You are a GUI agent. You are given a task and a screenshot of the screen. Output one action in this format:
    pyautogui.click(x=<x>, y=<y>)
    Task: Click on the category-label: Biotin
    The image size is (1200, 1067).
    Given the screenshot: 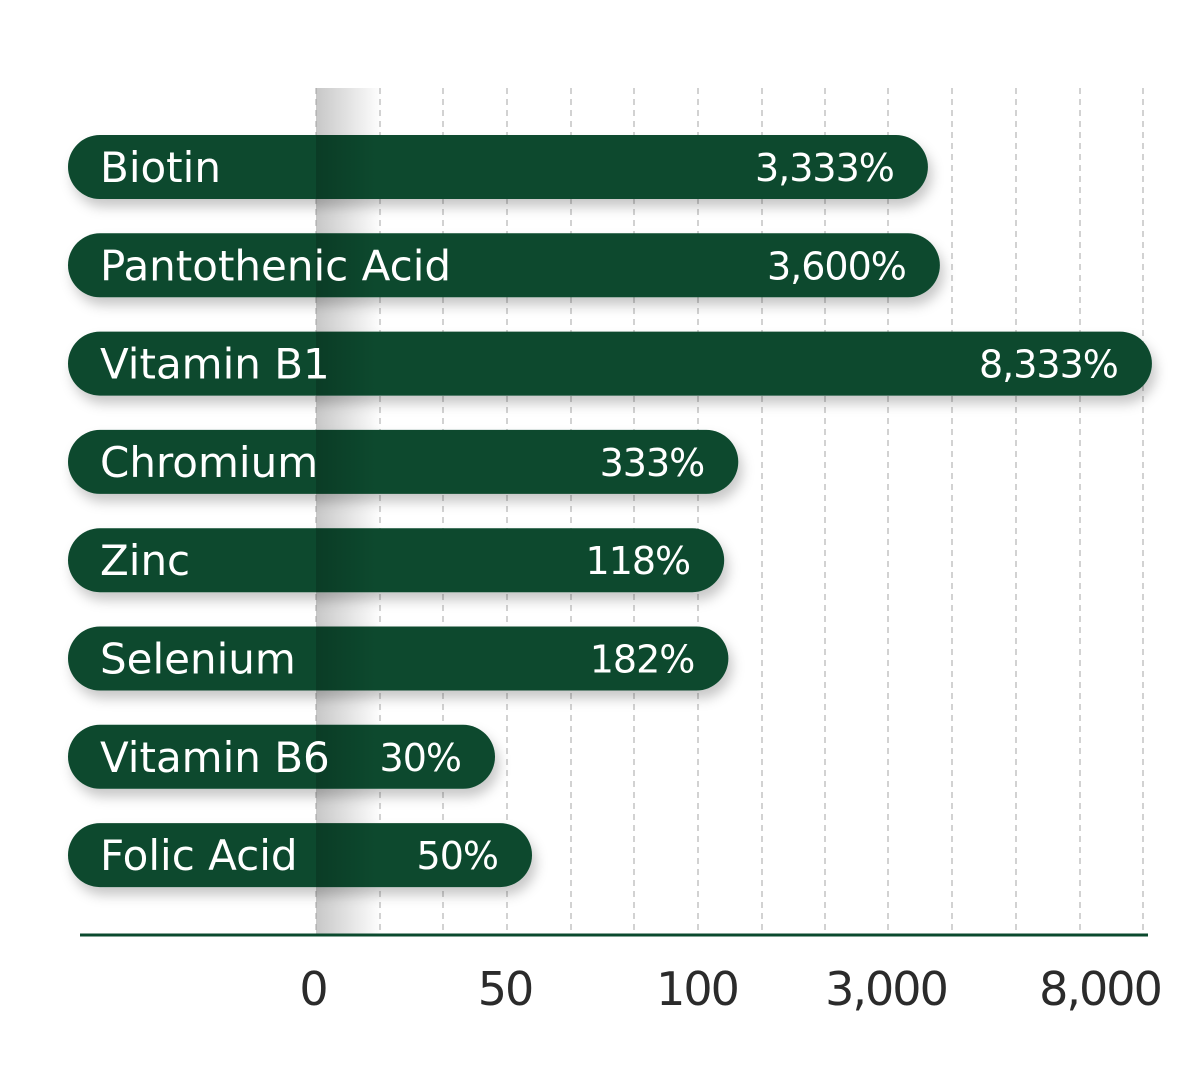 What is the action you would take?
    pyautogui.click(x=160, y=167)
    